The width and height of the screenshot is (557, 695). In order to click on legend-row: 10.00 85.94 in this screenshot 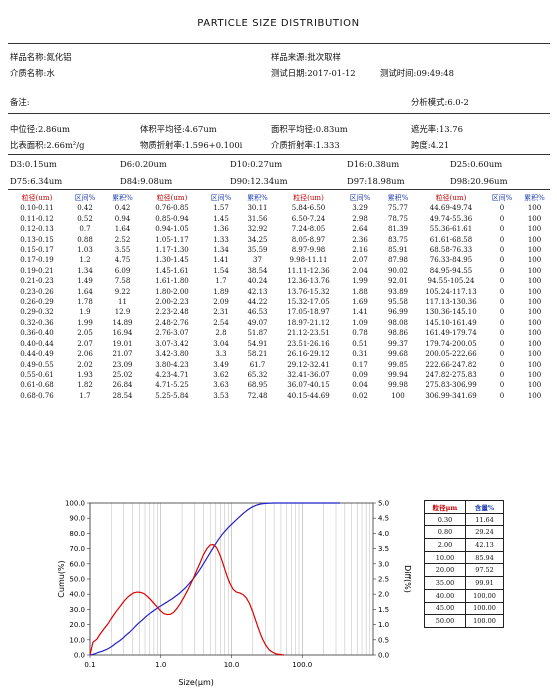, I will do `click(464, 557)`.